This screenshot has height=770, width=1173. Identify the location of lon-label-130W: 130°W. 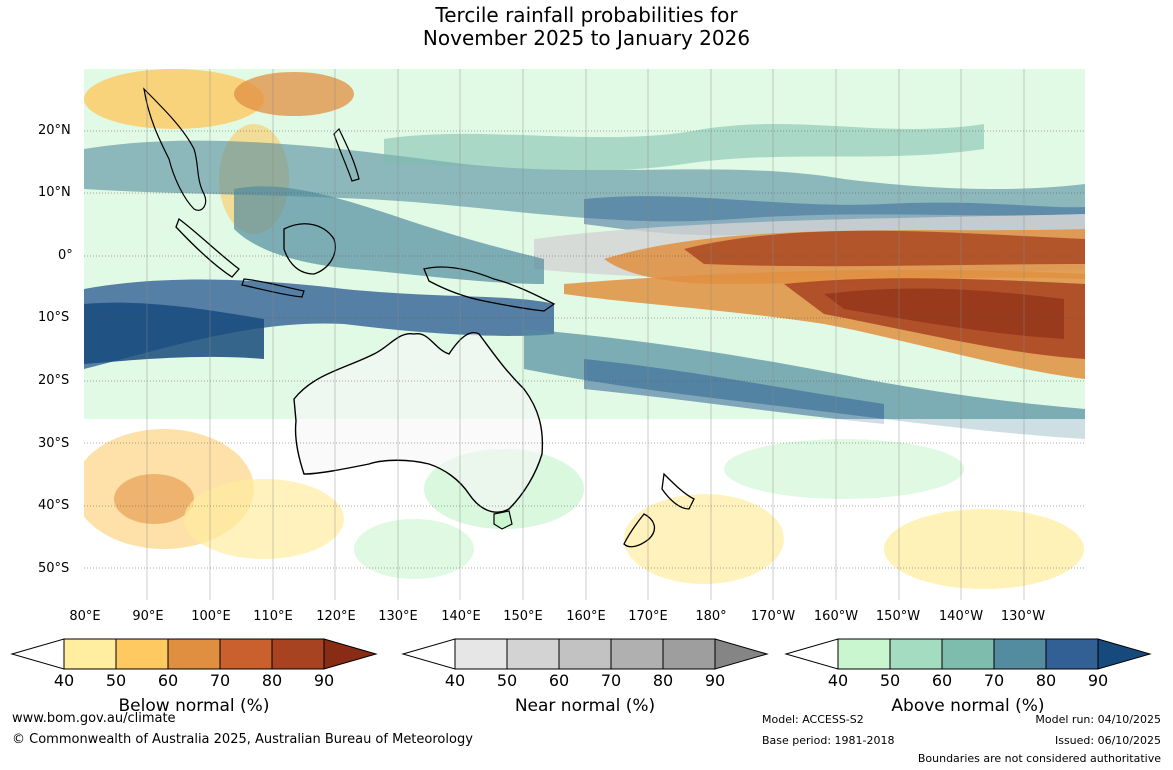
(1023, 616).